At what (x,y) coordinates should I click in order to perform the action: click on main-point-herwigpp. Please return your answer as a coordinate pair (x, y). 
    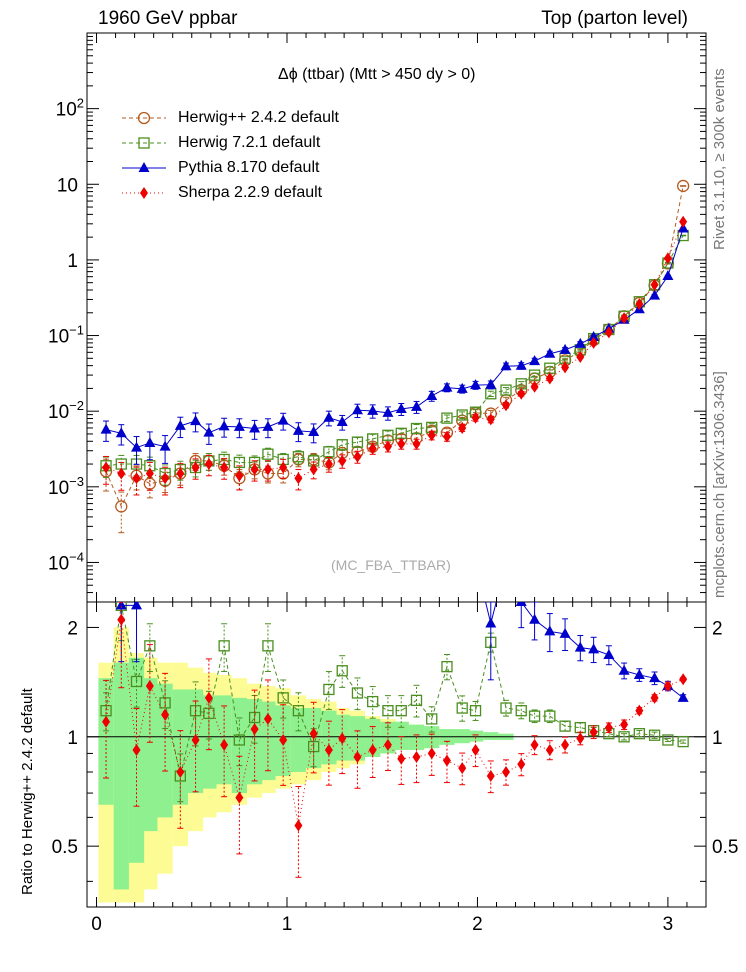
    Looking at the image, I should click on (683, 186).